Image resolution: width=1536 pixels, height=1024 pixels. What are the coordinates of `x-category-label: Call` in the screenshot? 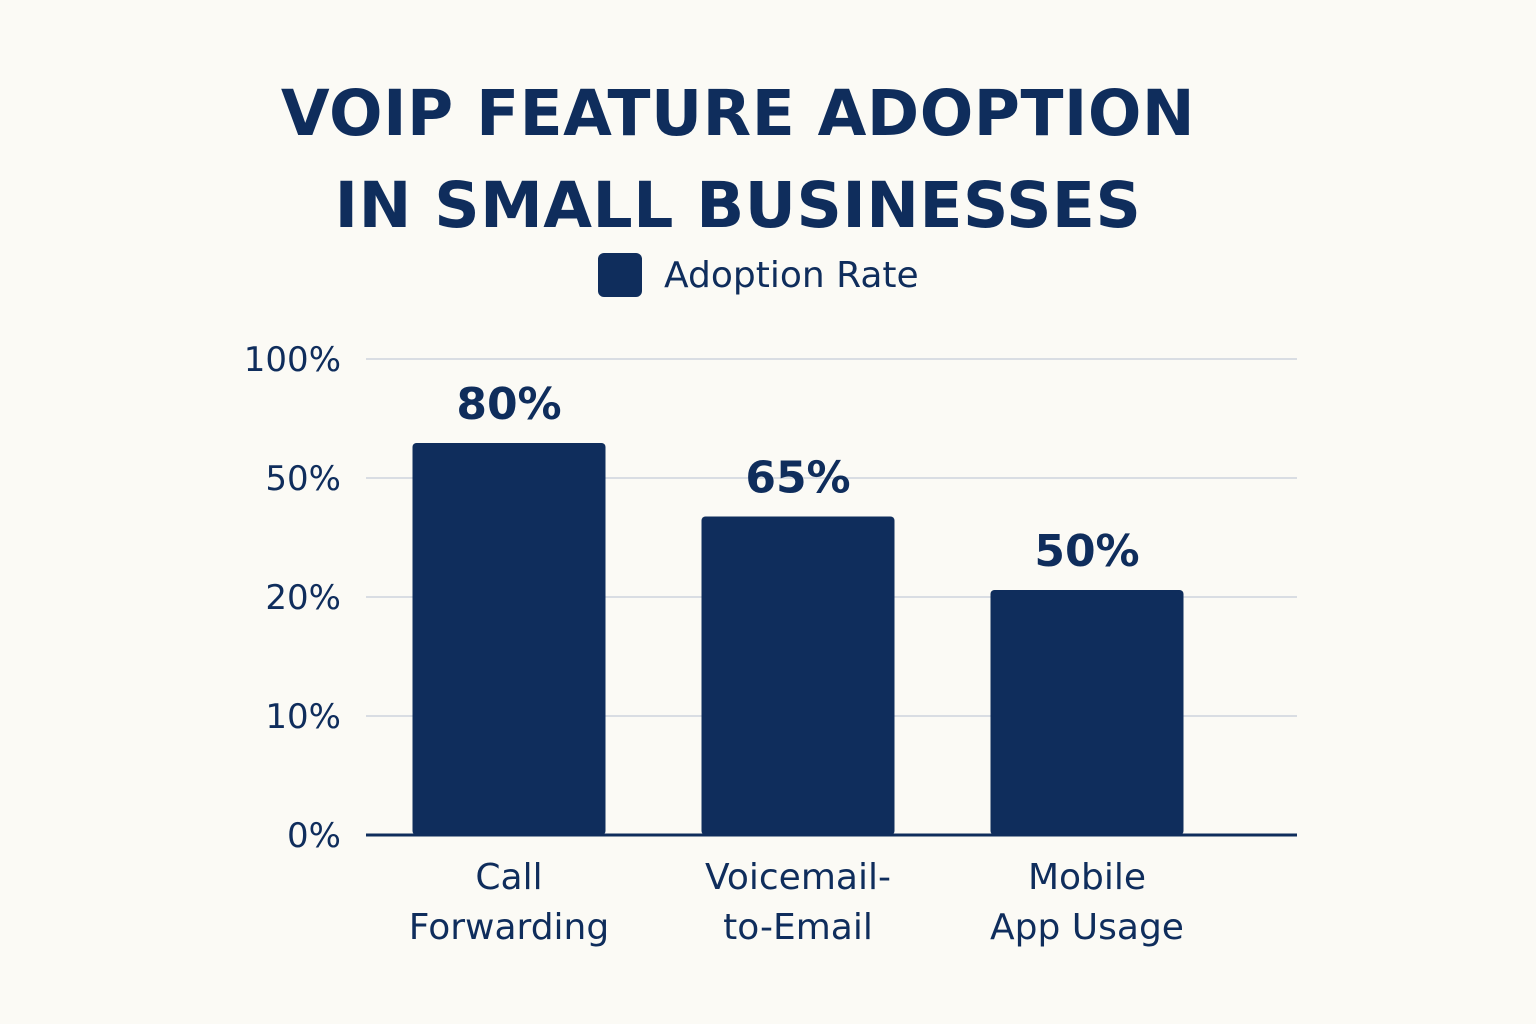 It's located at (508, 877).